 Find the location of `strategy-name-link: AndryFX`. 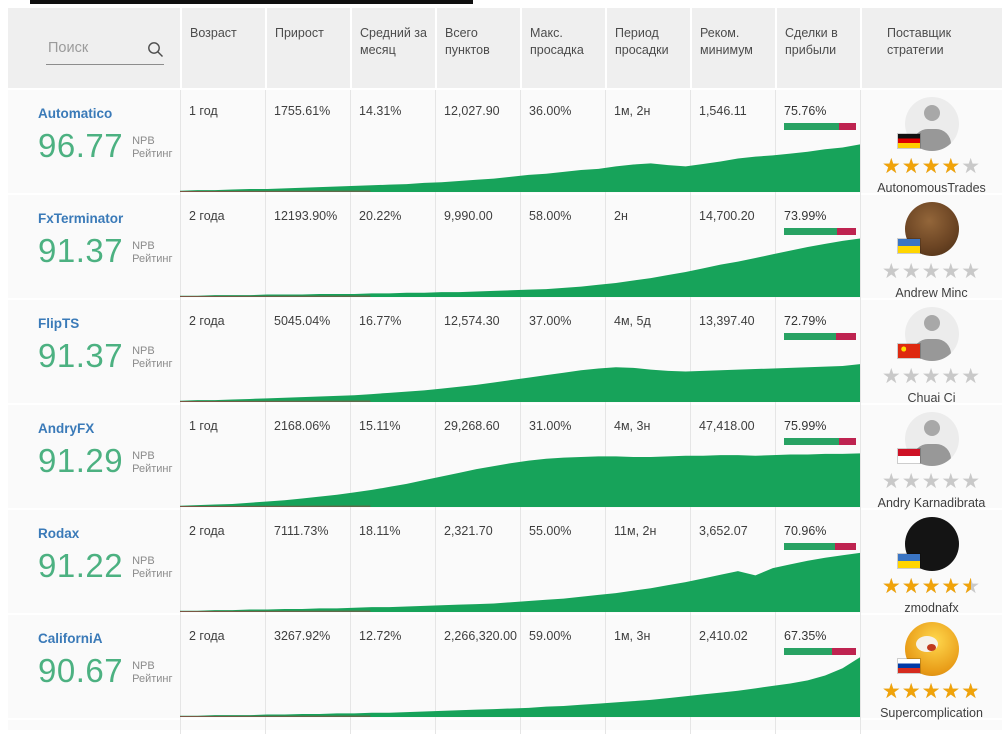

strategy-name-link: AndryFX is located at coordinates (66, 428).